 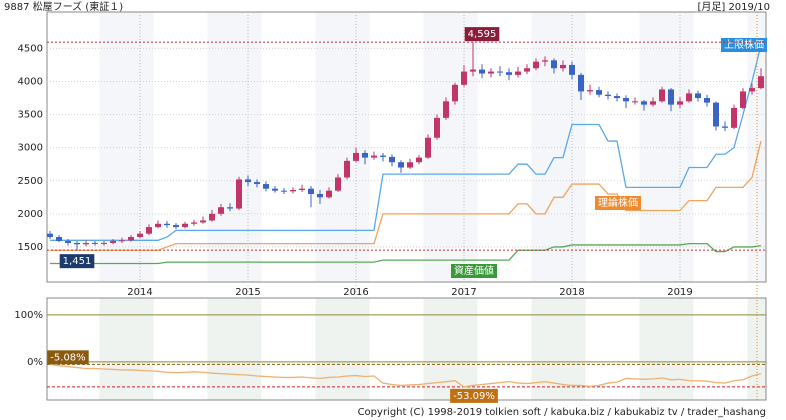 What do you see at coordinates (733, 7) in the screenshot?
I see `period-label: [月足] 2019/10` at bounding box center [733, 7].